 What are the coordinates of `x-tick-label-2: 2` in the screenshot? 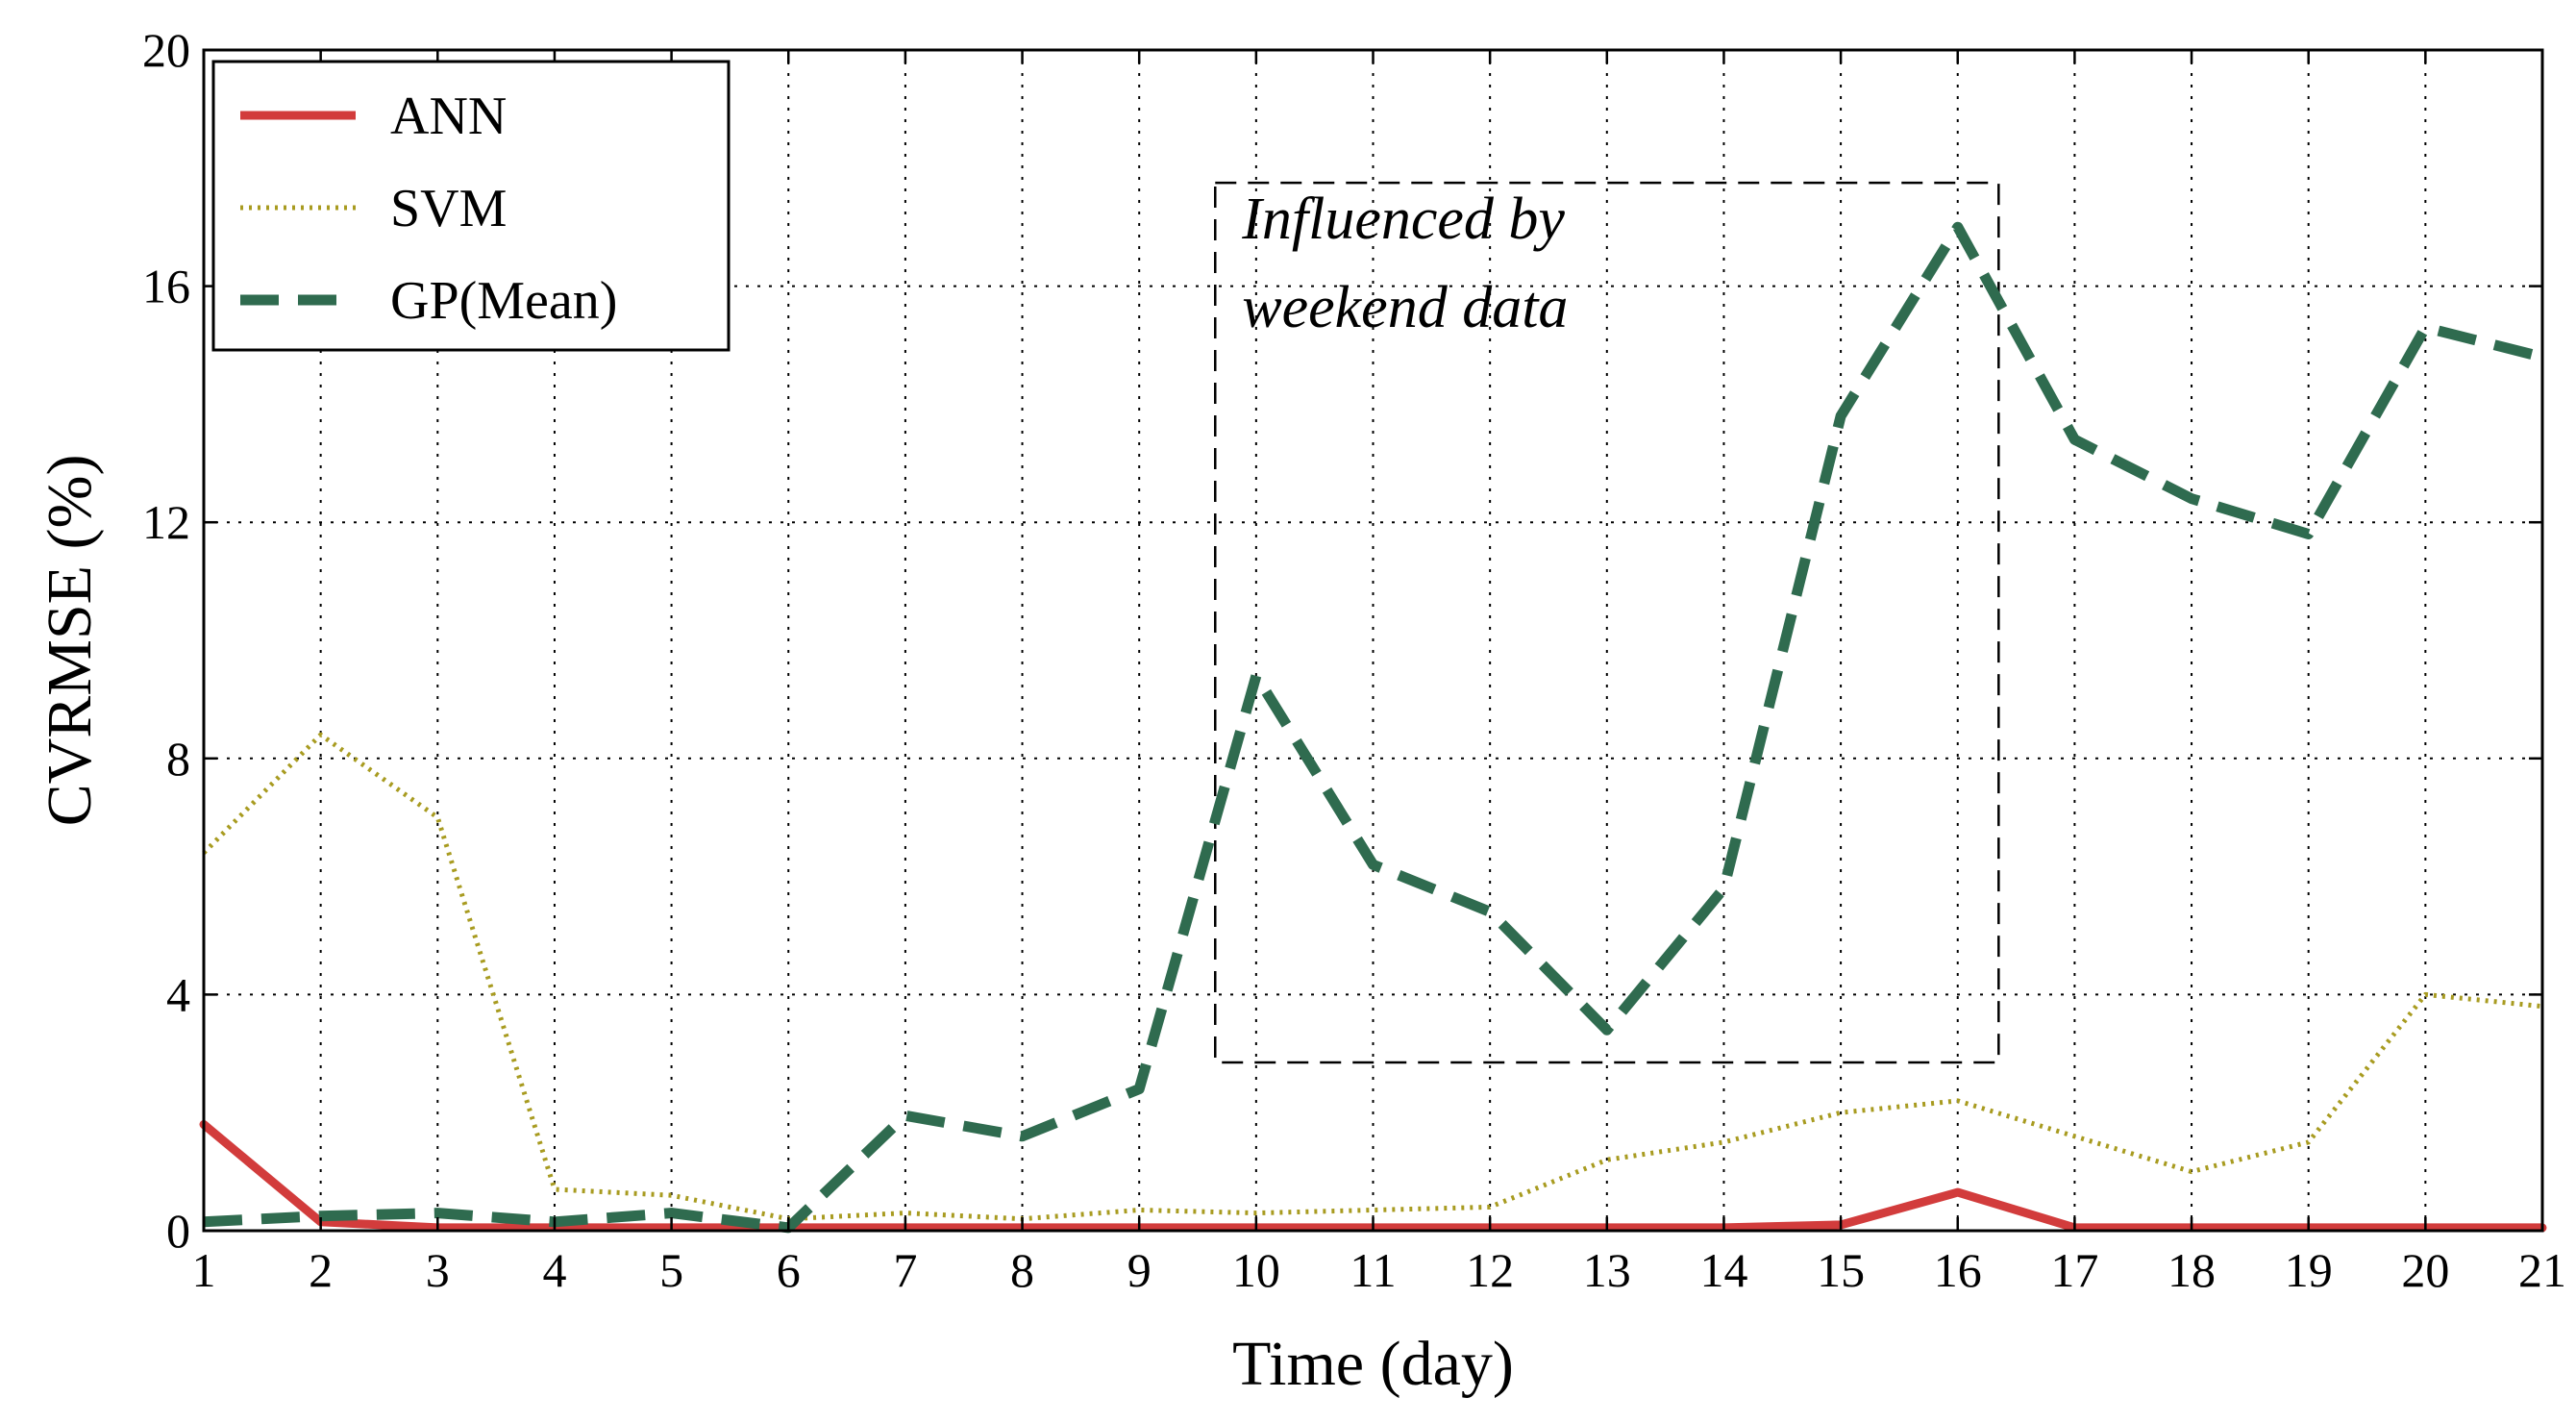 It's located at (321, 1270).